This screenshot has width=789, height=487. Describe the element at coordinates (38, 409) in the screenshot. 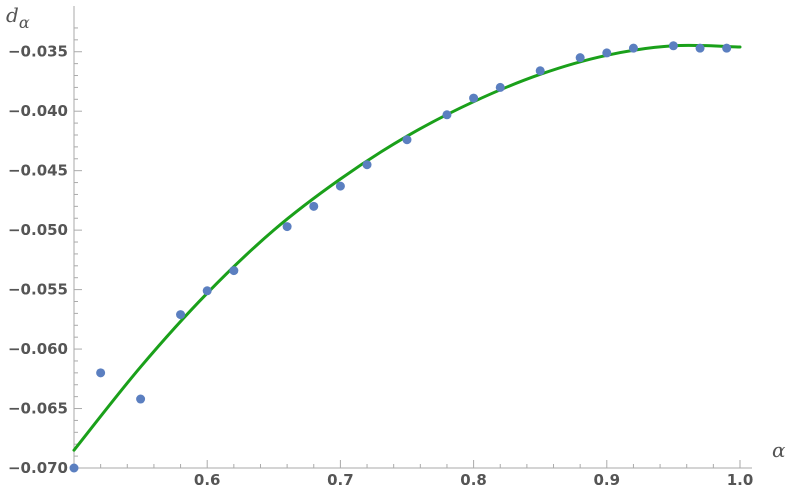

I see `y-tick-label: −0.065` at that location.